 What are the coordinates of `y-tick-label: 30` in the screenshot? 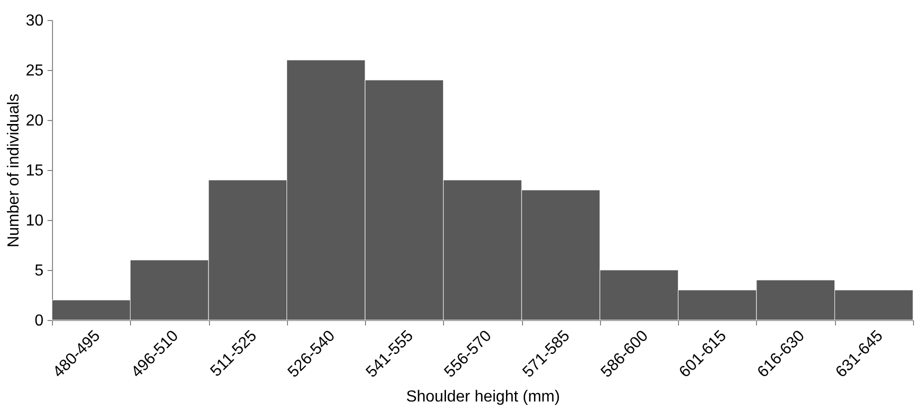 It's located at (35, 21).